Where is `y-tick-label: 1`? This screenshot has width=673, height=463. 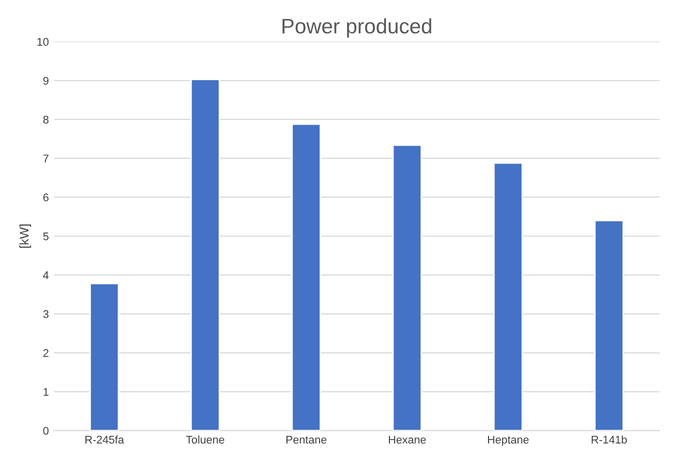
y-tick-label: 1 is located at coordinates (46, 392).